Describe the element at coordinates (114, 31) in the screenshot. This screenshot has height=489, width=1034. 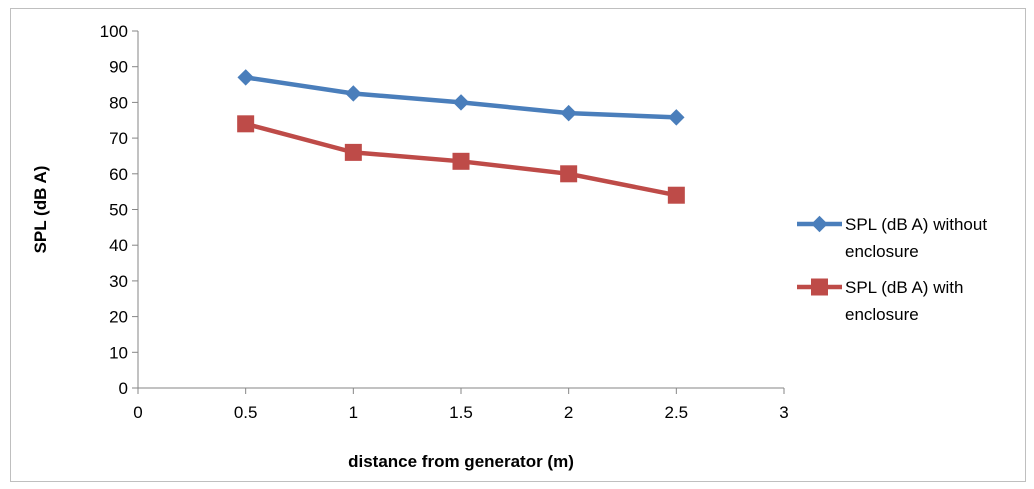
I see `y-tick-label: 100` at that location.